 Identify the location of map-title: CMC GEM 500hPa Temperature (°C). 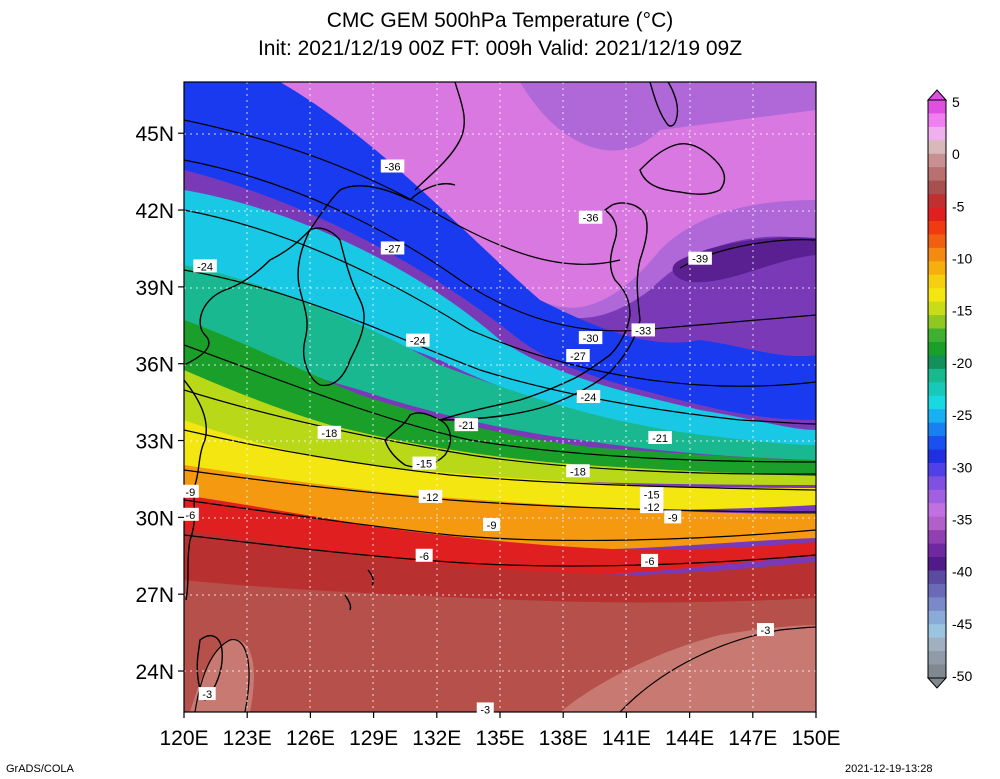
(500, 20).